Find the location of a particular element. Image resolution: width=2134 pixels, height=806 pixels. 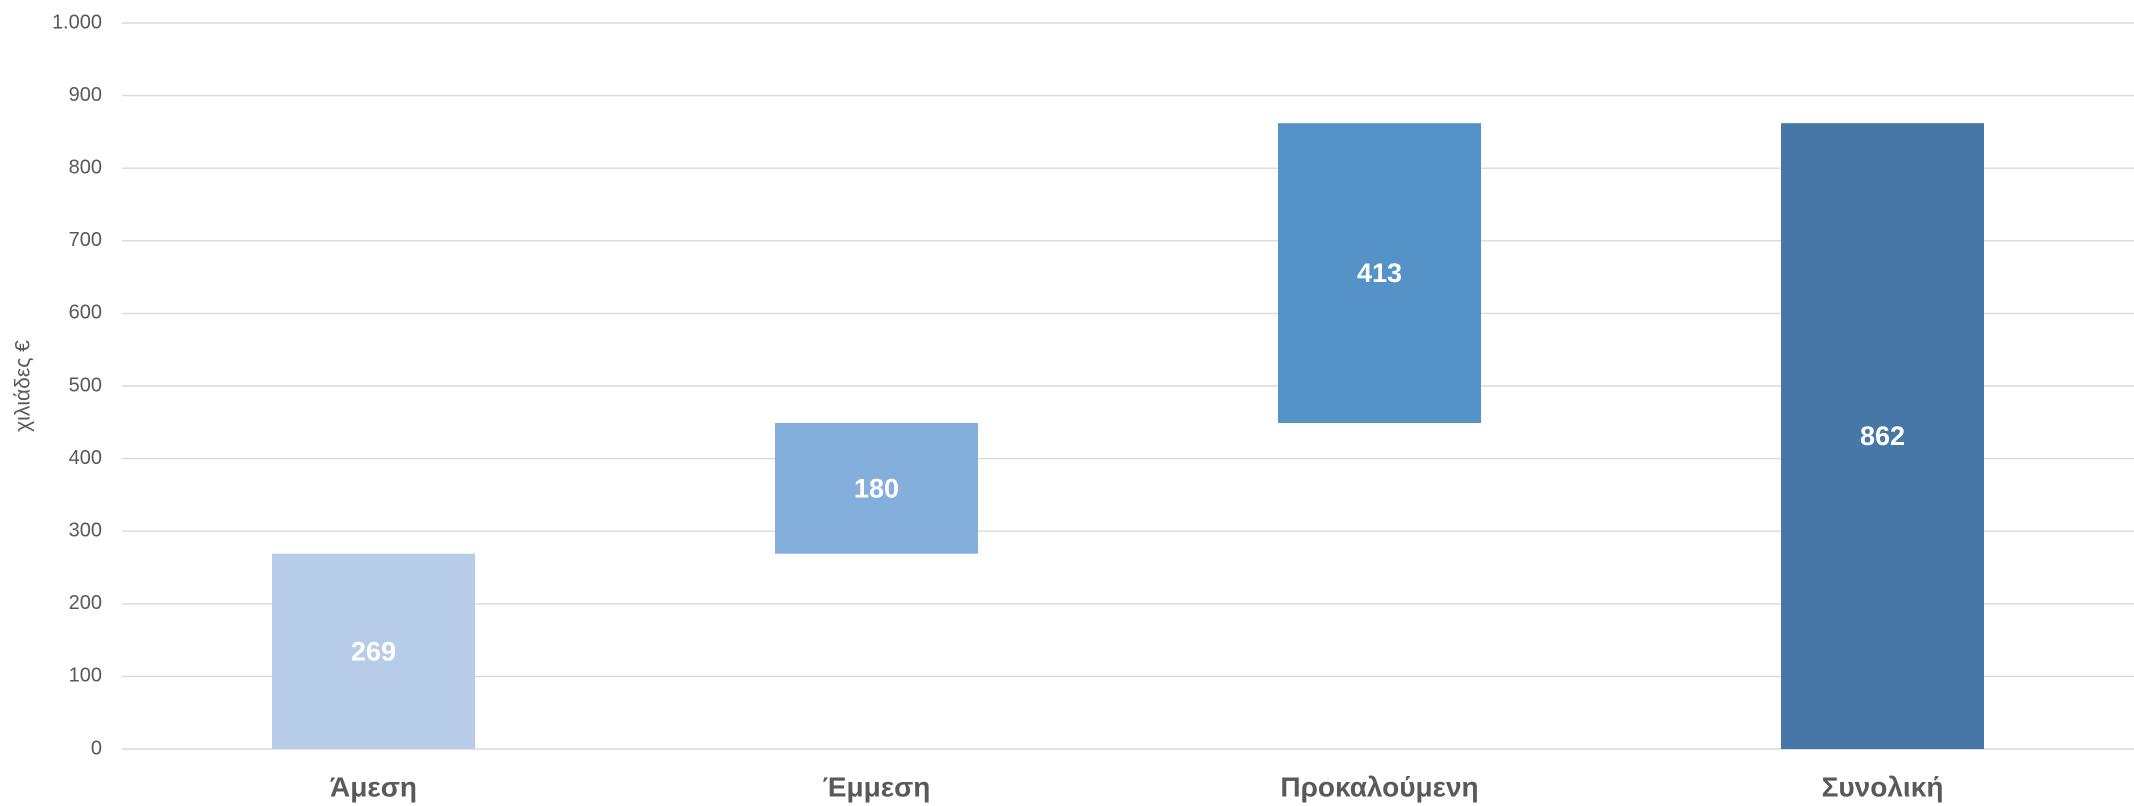

data-label: 269 is located at coordinates (373, 651).